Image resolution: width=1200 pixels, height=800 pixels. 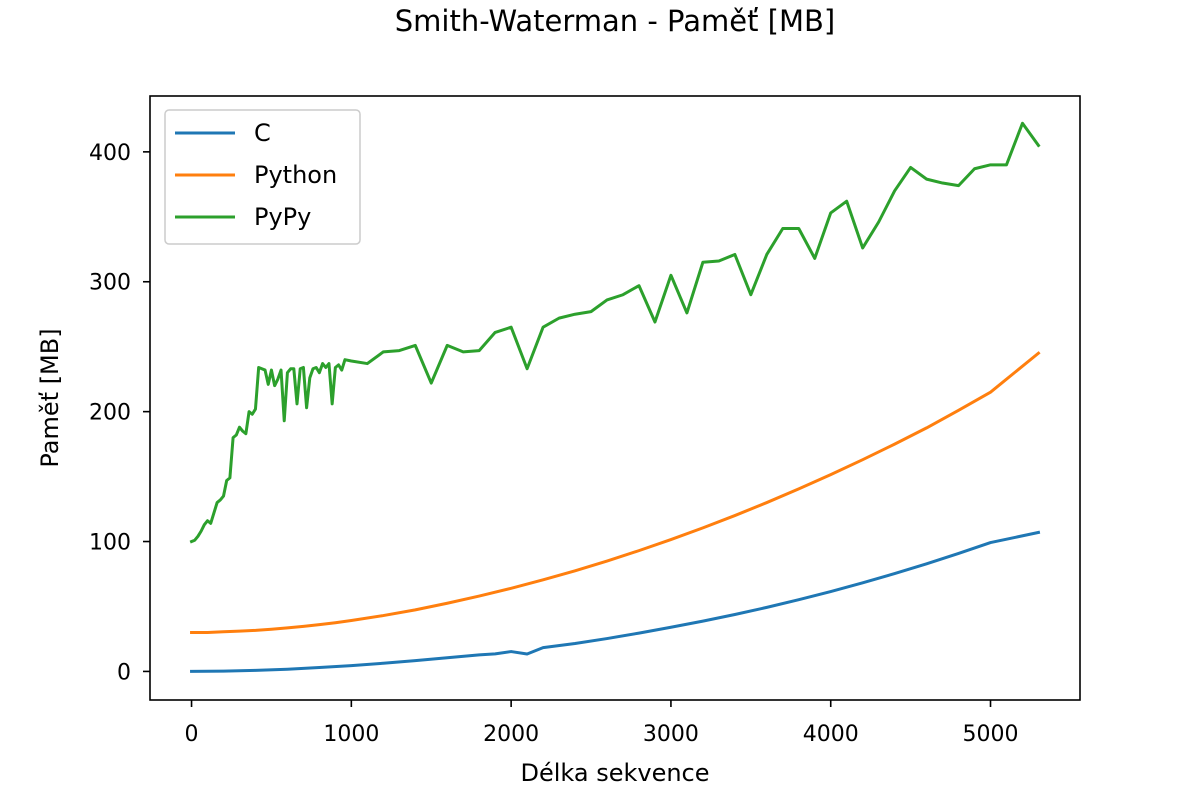 I want to click on y-tick-label: 0, so click(x=124, y=672).